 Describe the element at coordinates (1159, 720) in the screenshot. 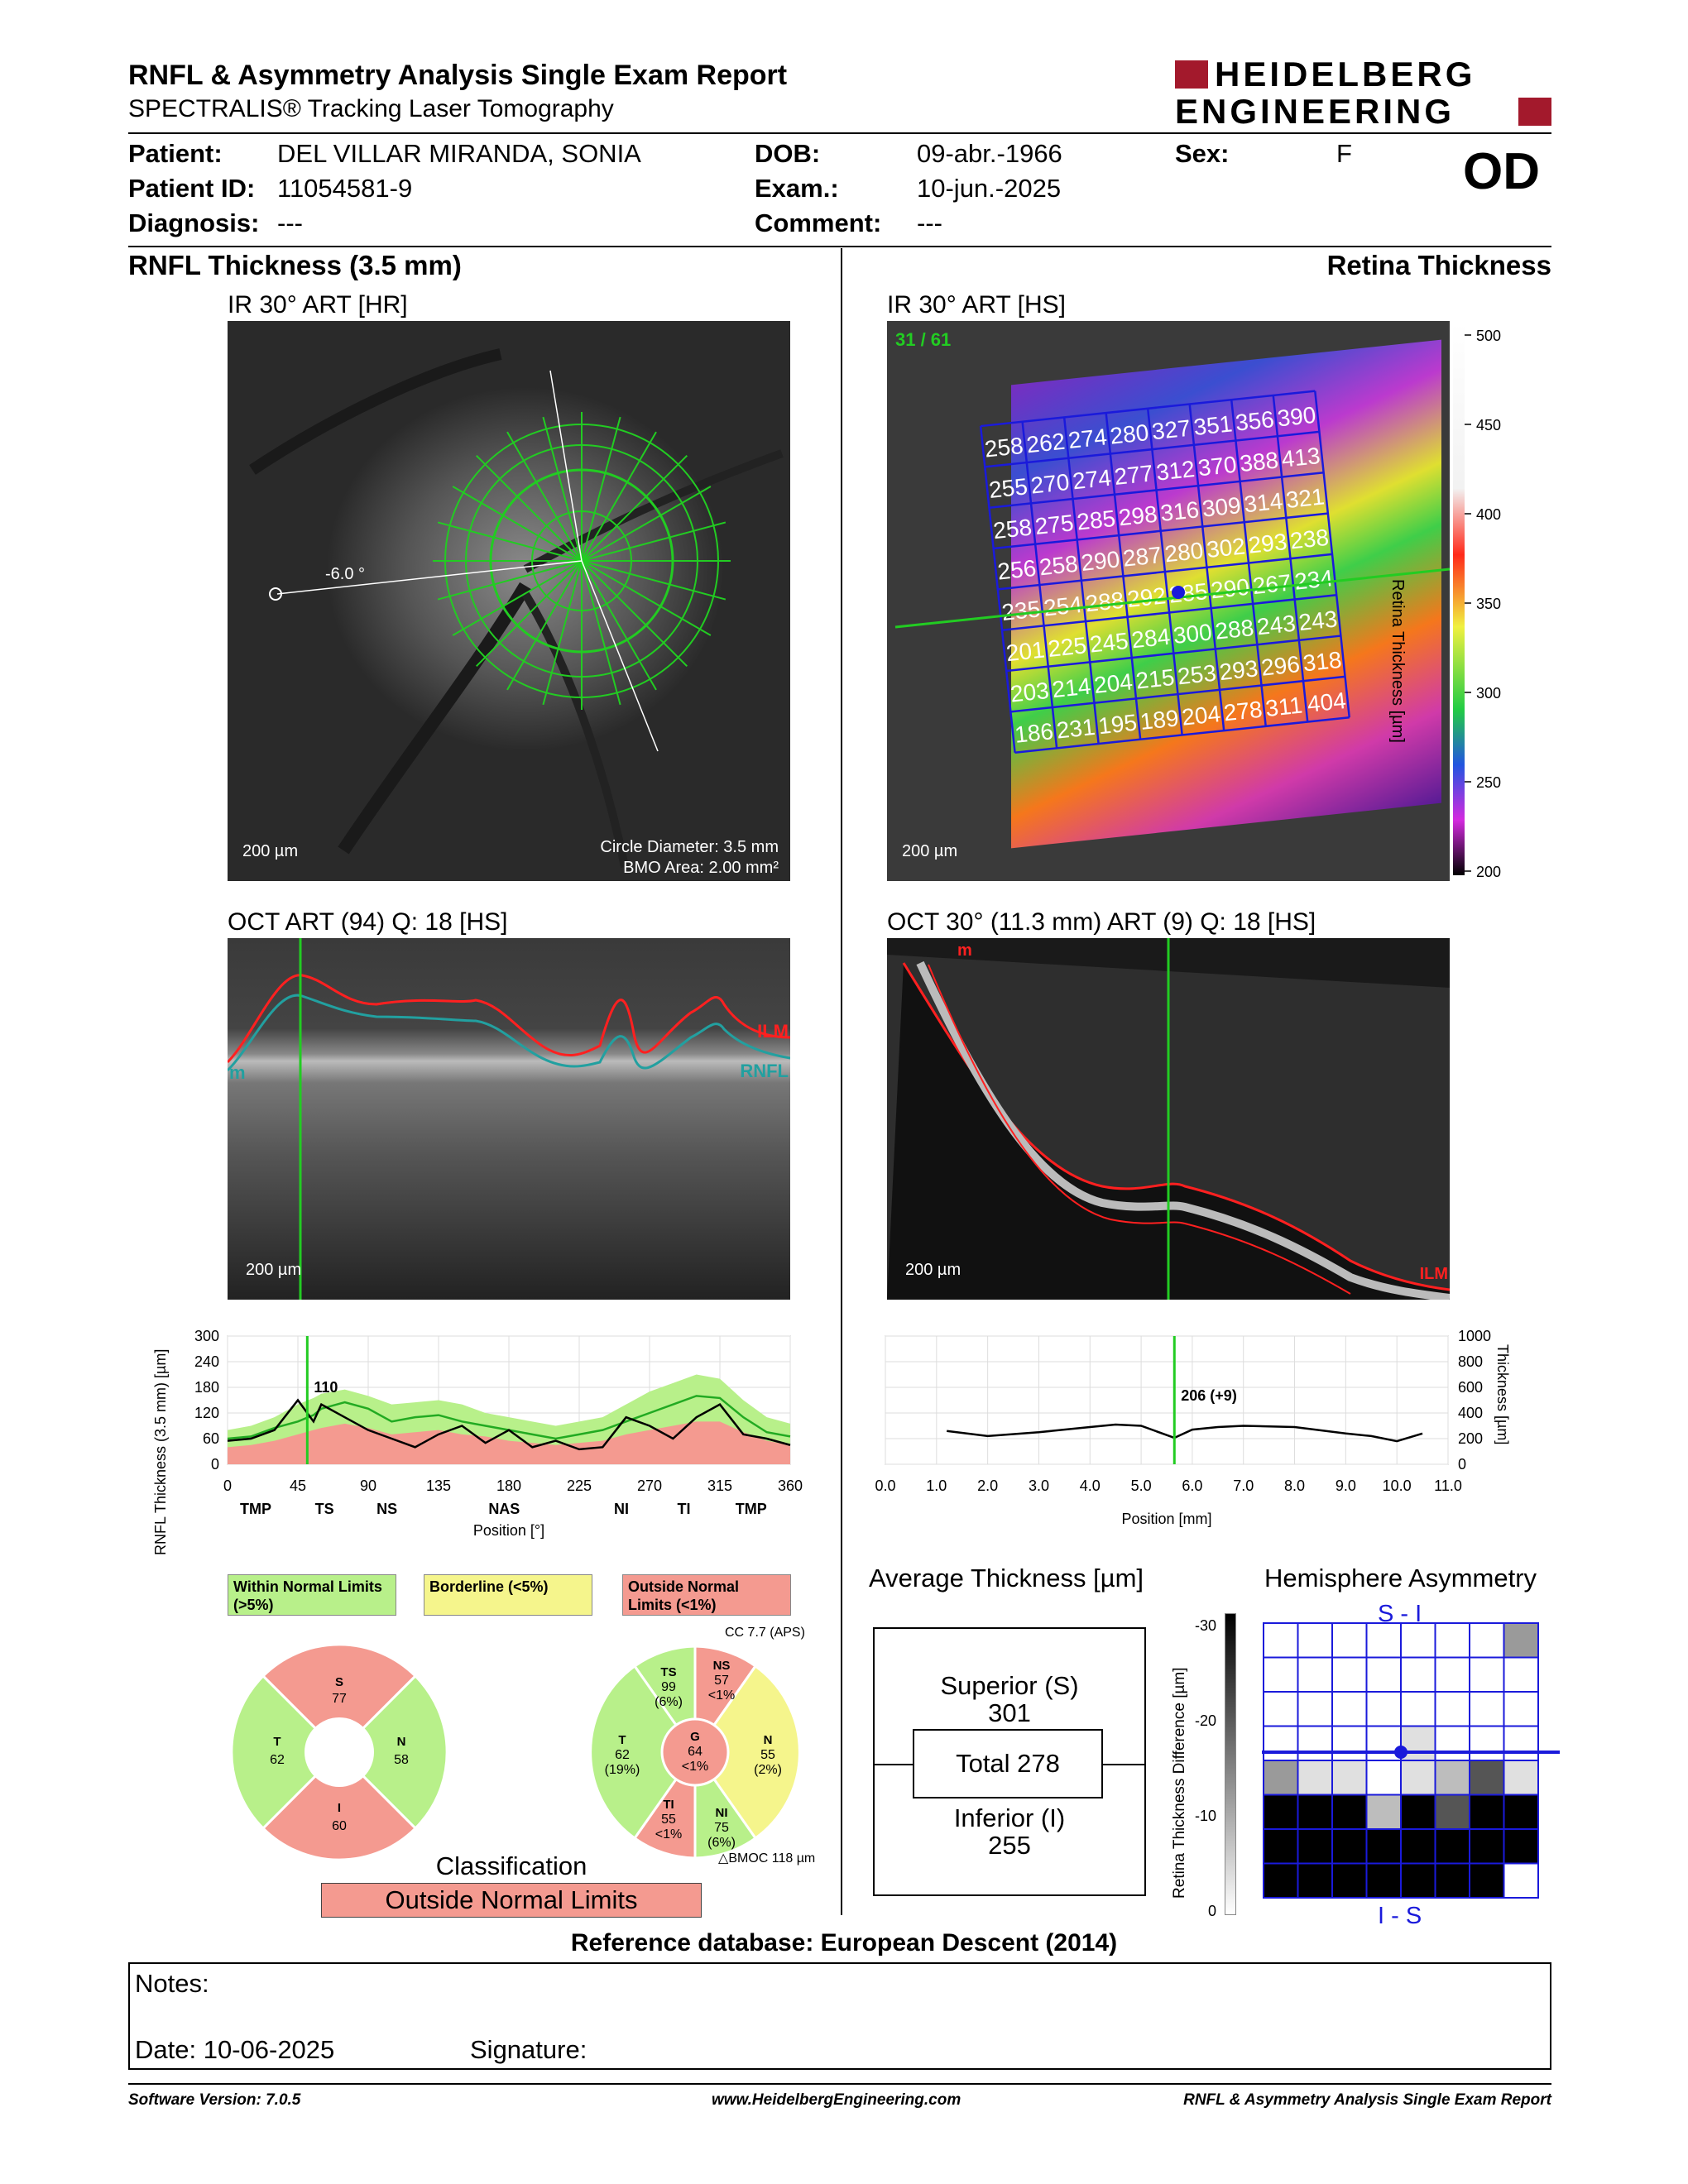

I see `retina-grid-value: 189` at that location.